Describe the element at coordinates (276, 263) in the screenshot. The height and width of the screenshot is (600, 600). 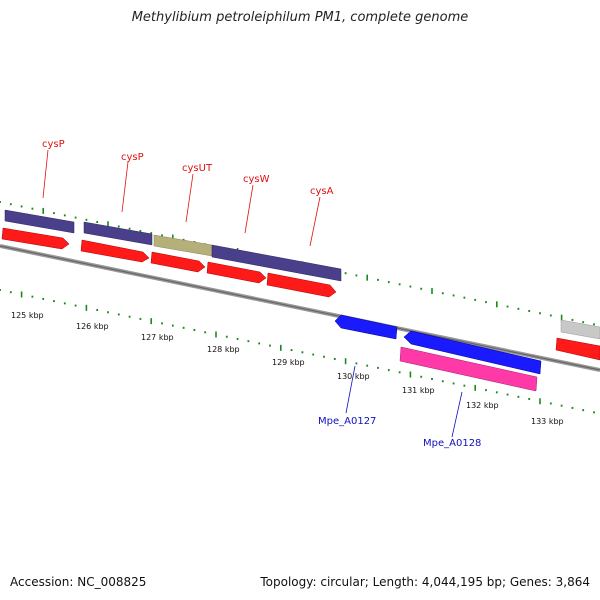
I see `gene-bar-cysW-cysA` at that location.